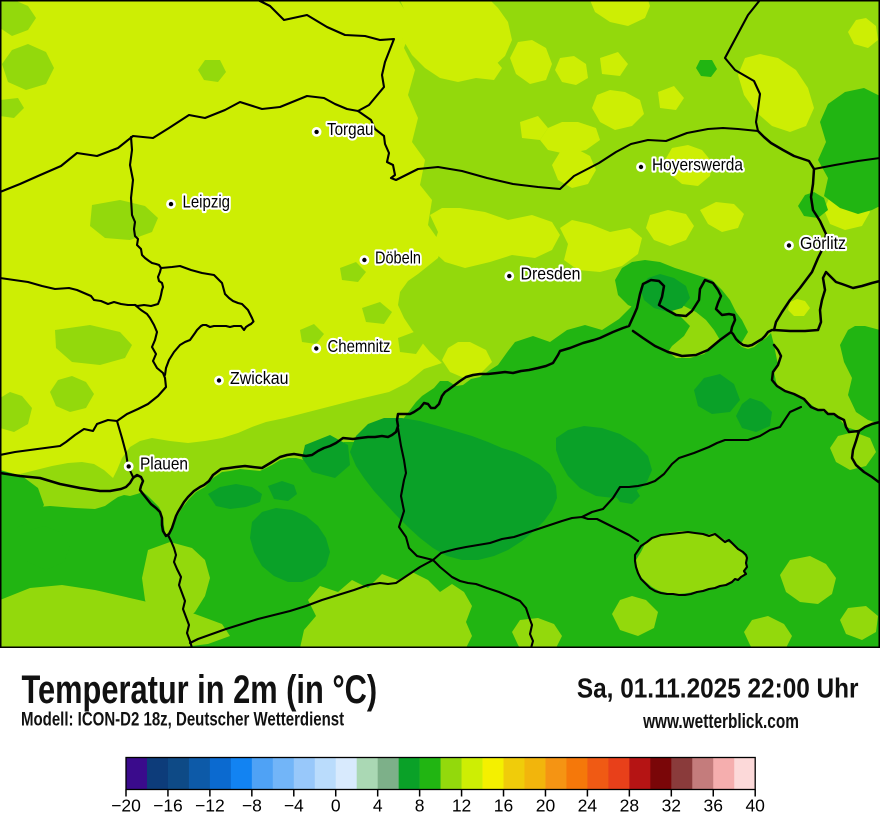 The height and width of the screenshot is (830, 880). I want to click on svg-text: −12, so click(210, 806).